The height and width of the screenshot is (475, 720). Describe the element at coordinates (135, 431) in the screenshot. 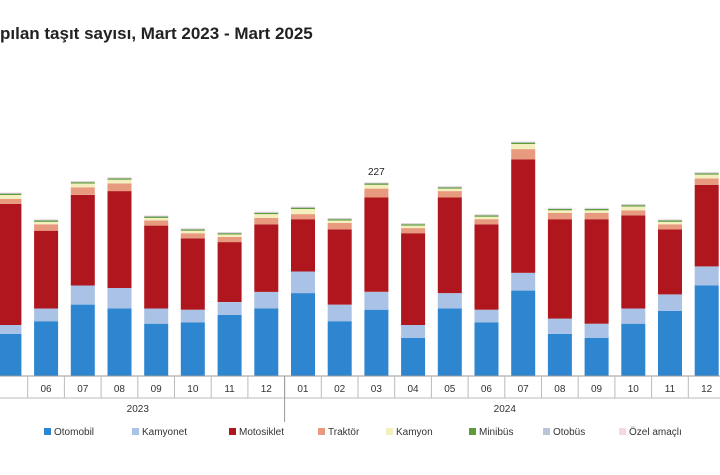

I see `legend-swatch-kamyonet` at that location.